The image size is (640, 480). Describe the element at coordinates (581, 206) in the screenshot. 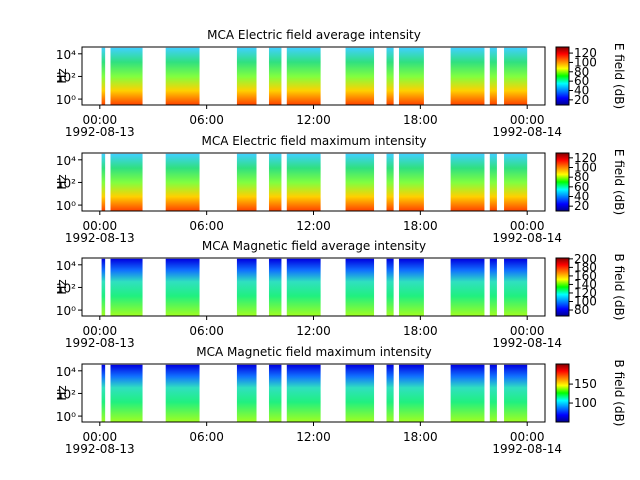

I see `colorbar-tick-label: 20` at that location.